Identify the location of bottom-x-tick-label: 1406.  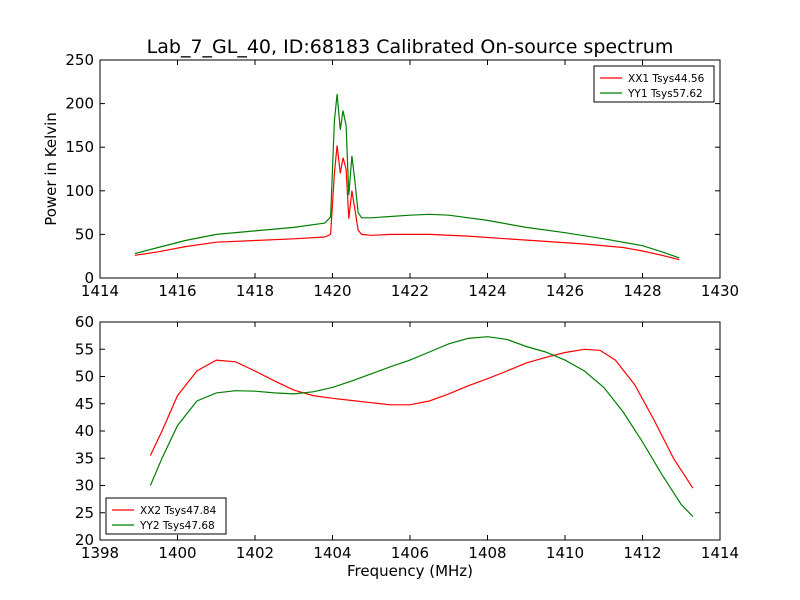
(410, 553).